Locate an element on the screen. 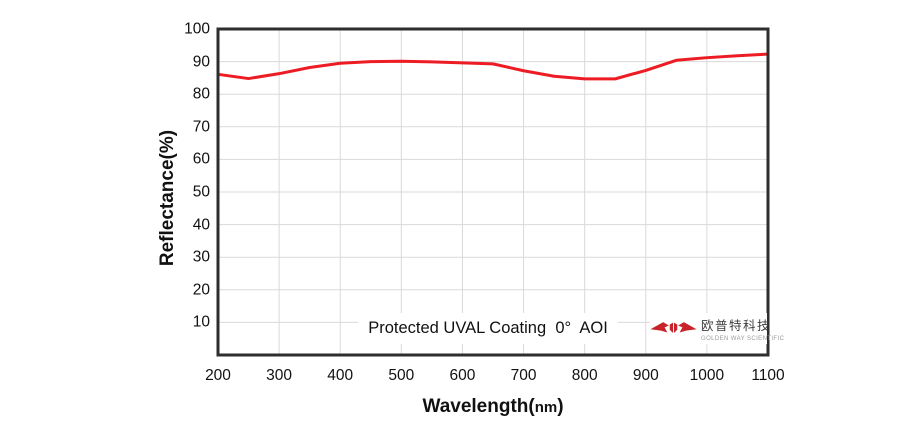  x-tick-label: 600 is located at coordinates (462, 375).